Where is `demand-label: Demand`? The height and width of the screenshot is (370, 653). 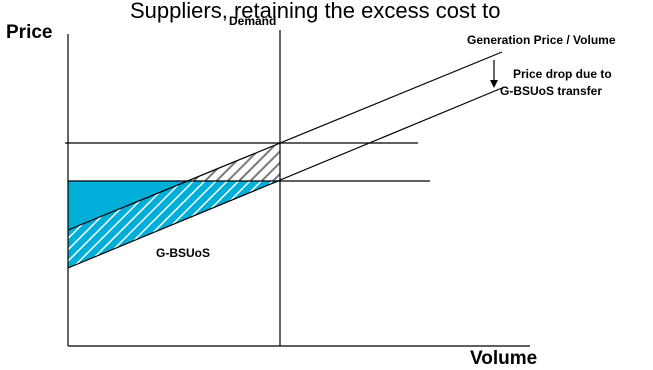
demand-label: Demand is located at coordinates (252, 21).